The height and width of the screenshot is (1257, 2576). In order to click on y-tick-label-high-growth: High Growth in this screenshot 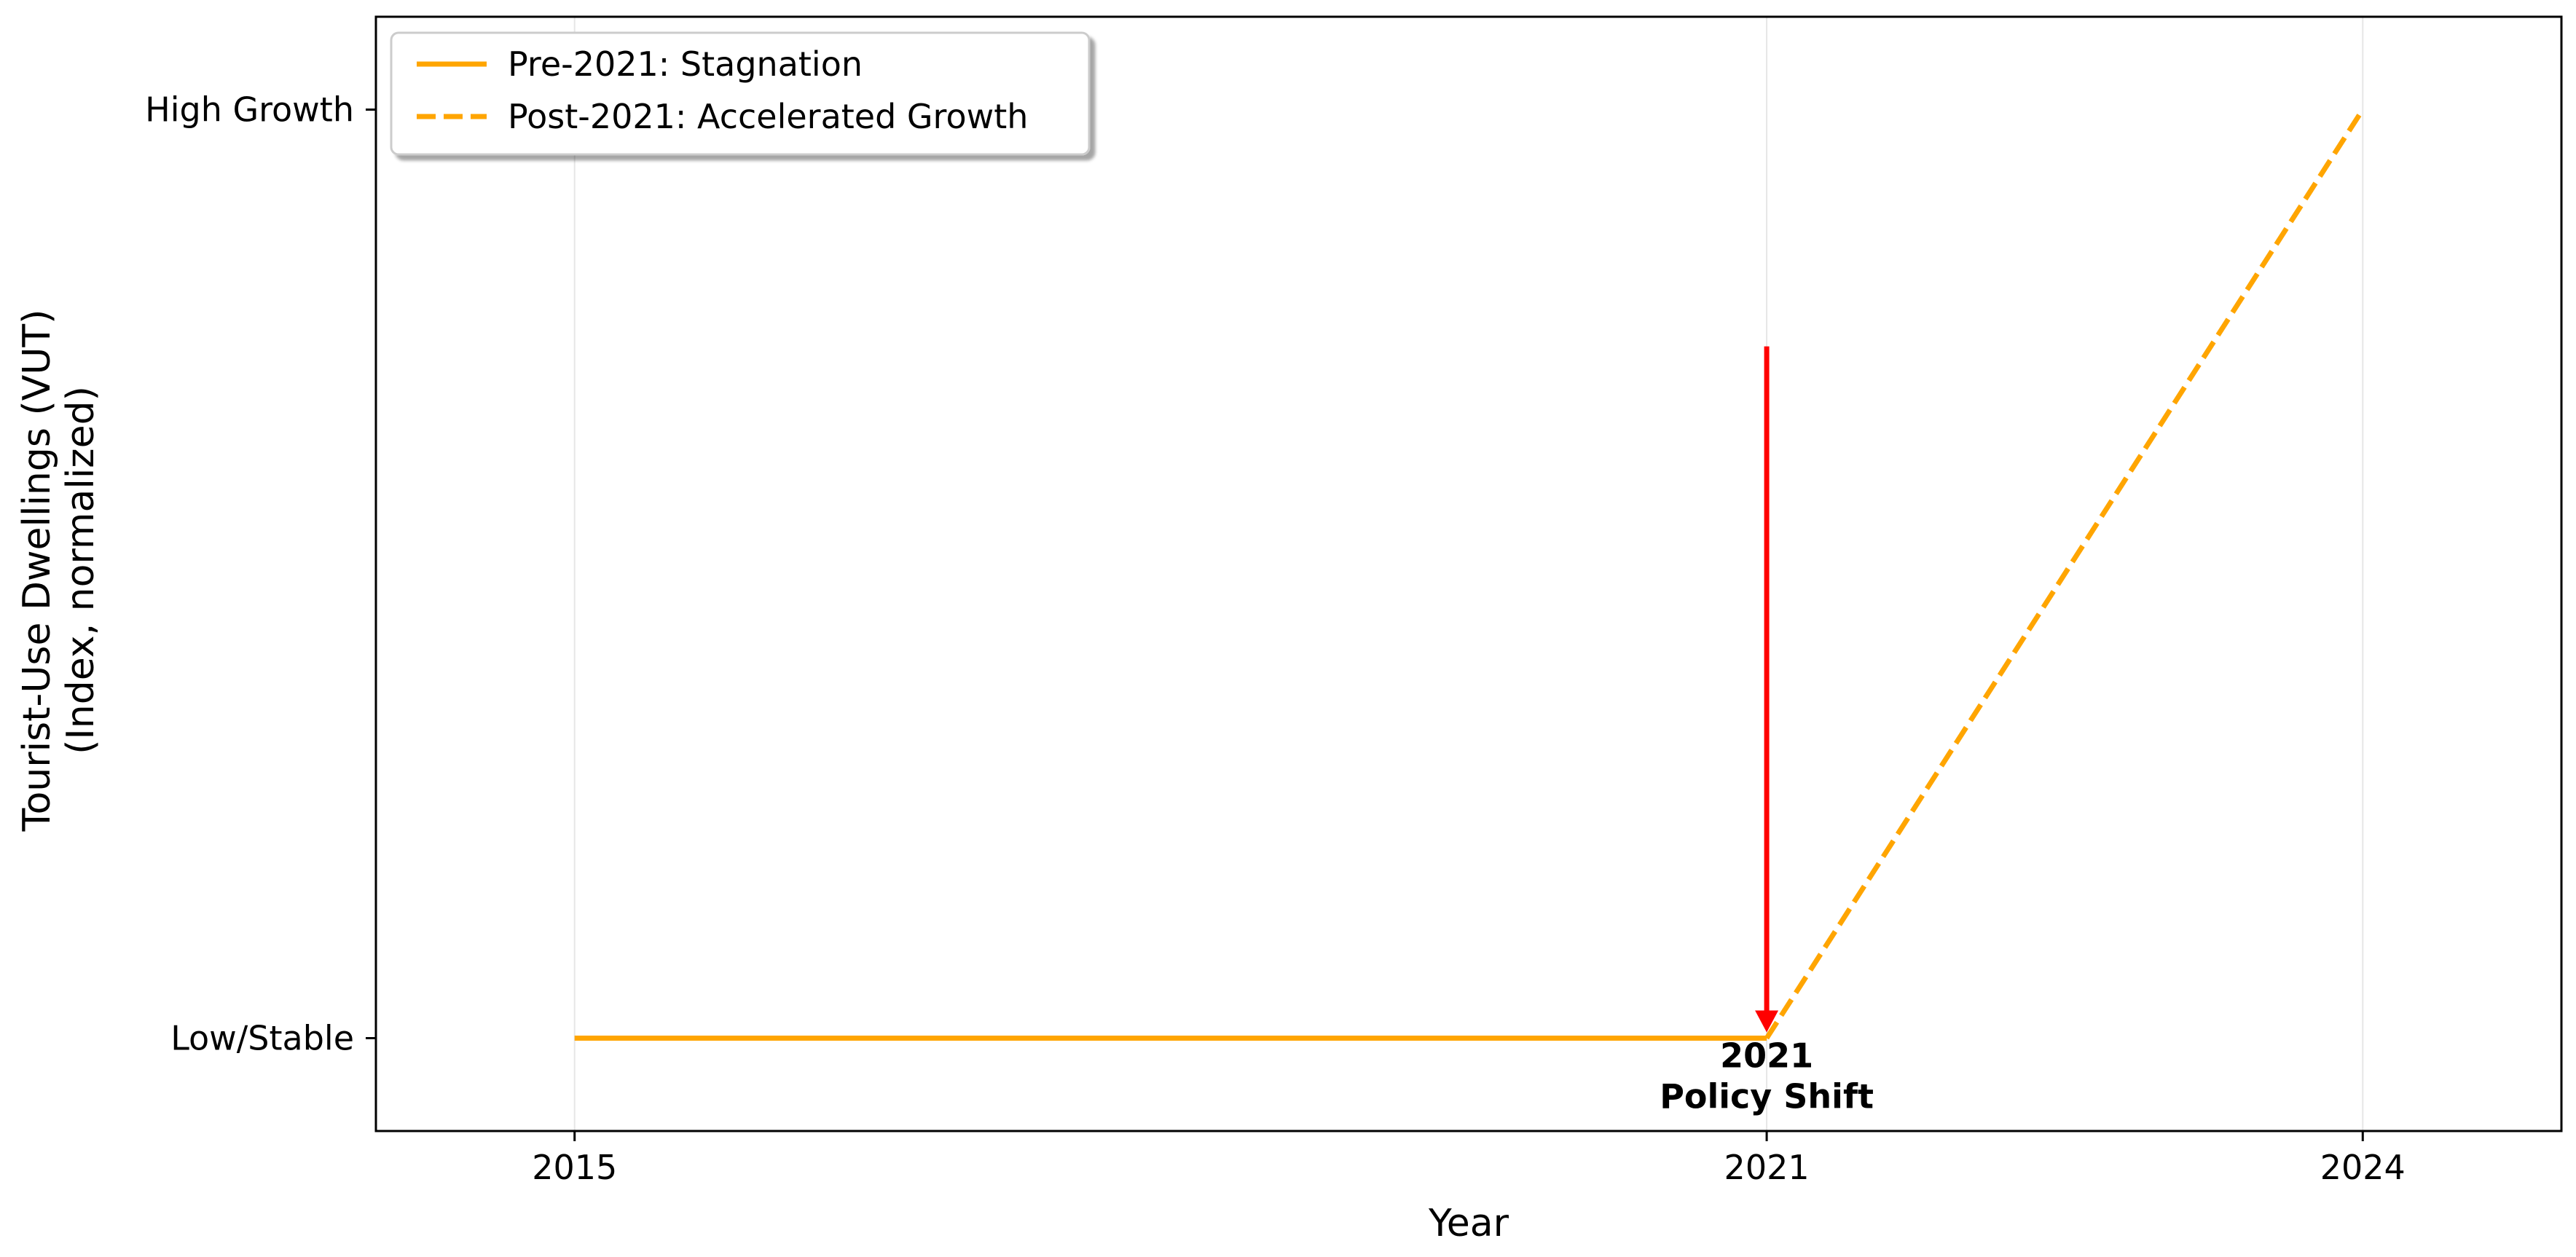, I will do `click(249, 110)`.